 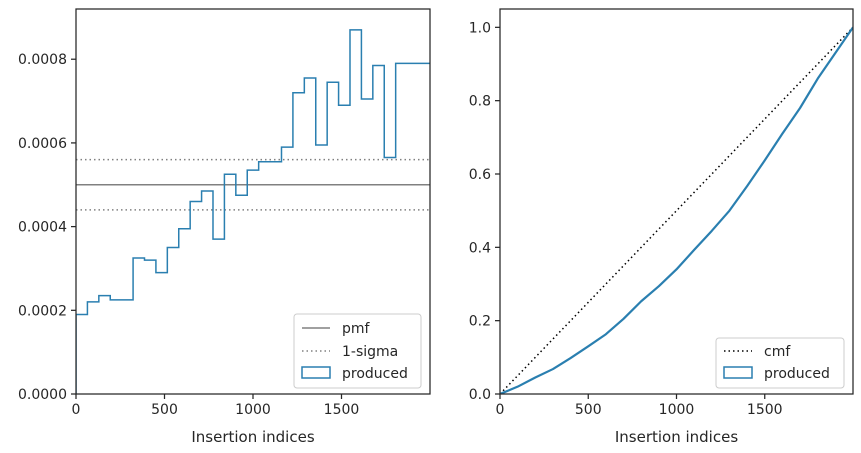 What do you see at coordinates (480, 248) in the screenshot?
I see `y-tick-label: 0.4` at bounding box center [480, 248].